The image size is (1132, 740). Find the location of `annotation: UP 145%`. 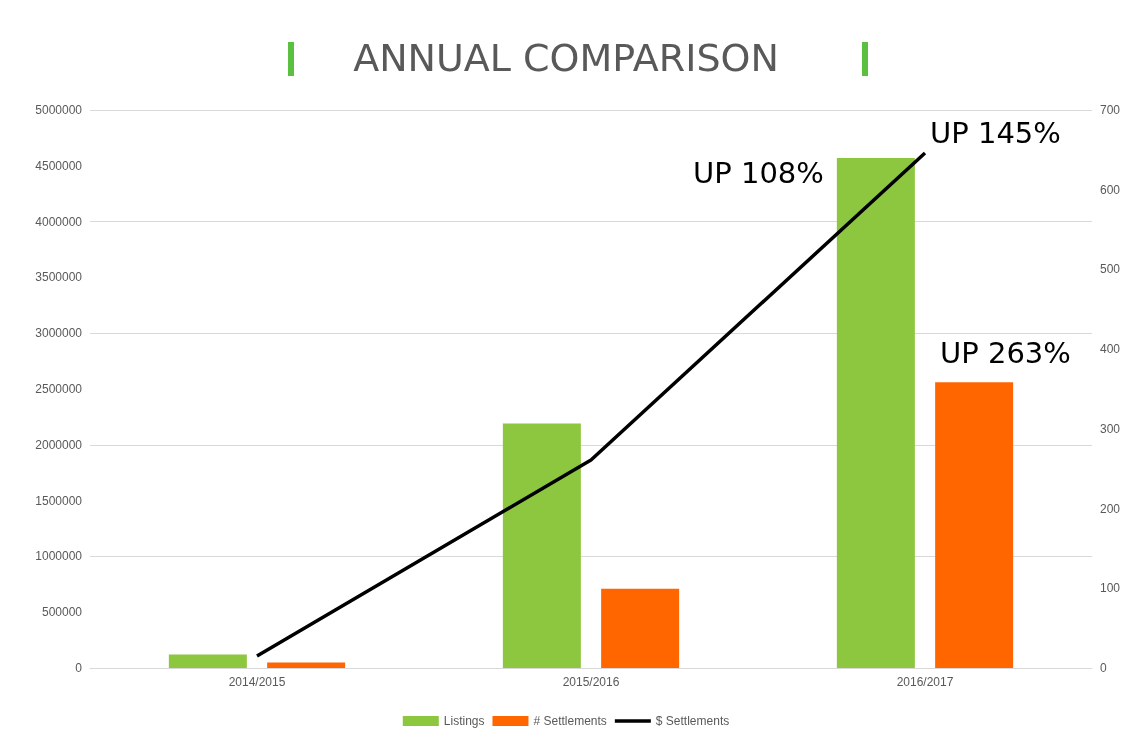

annotation: UP 145% is located at coordinates (995, 132).